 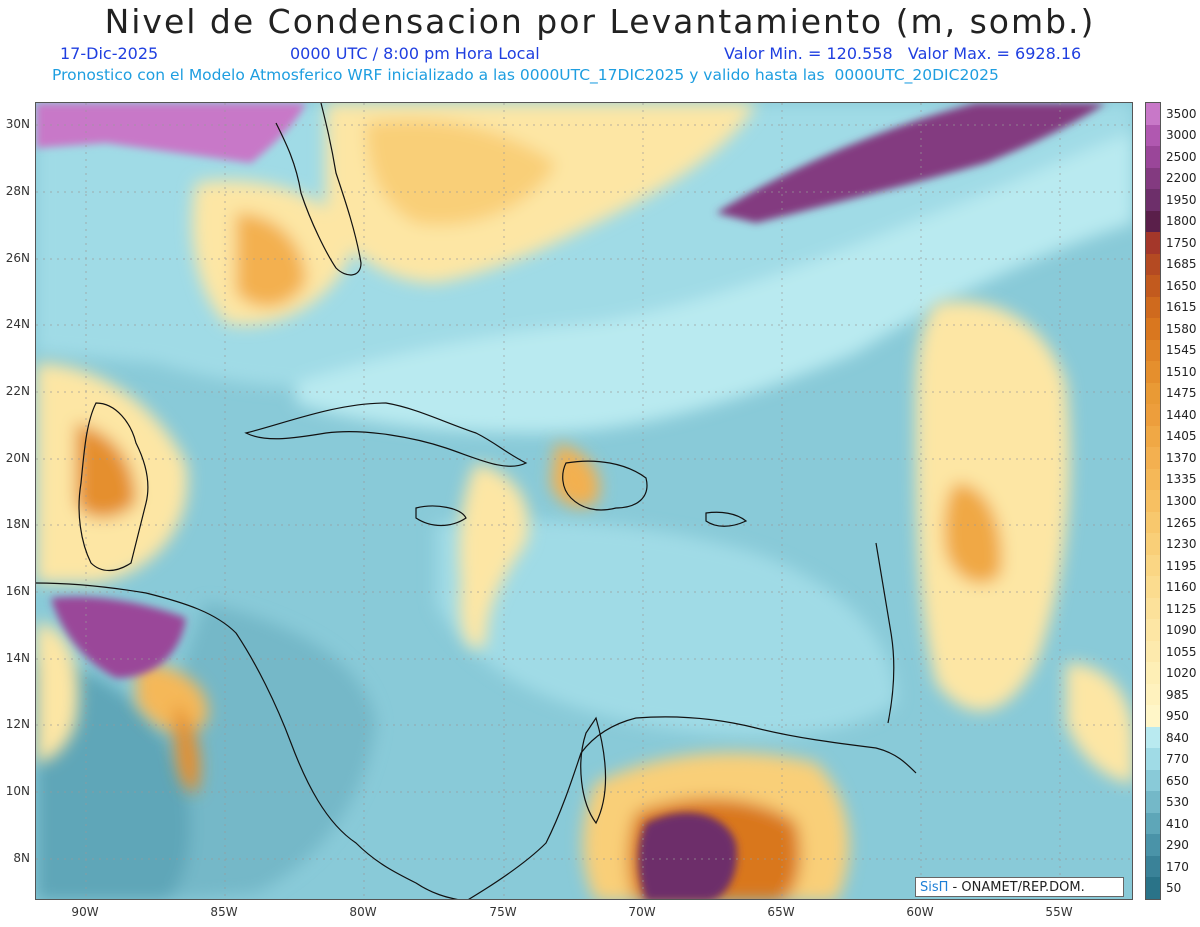 I want to click on lat-label: 22N, so click(x=17, y=391).